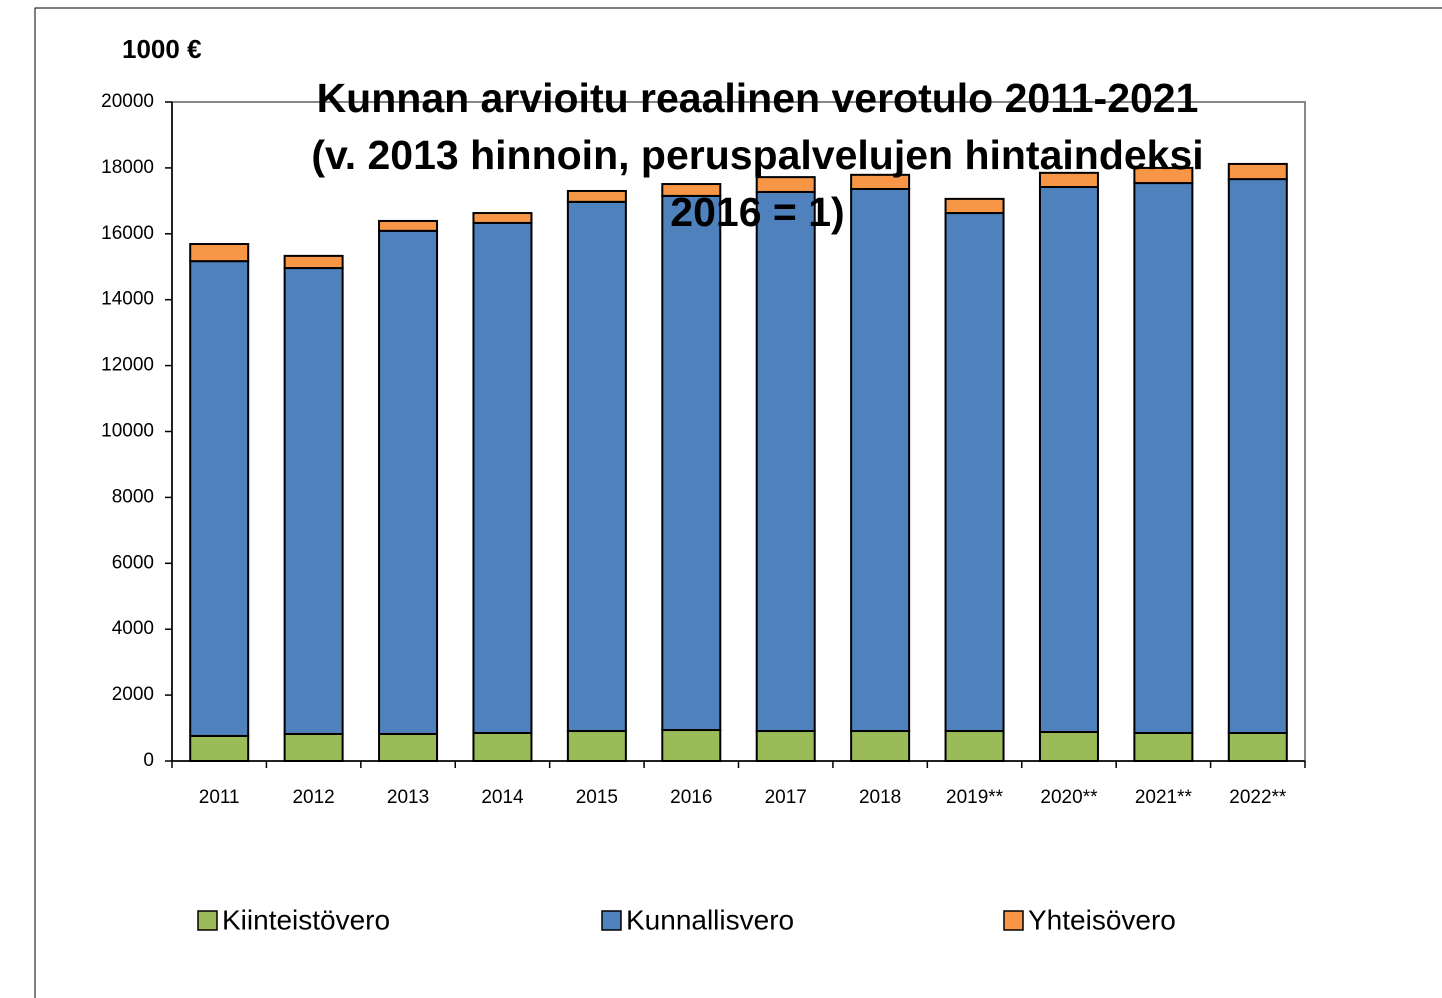  Describe the element at coordinates (1258, 797) in the screenshot. I see `x-tick-label: 2022**` at that location.